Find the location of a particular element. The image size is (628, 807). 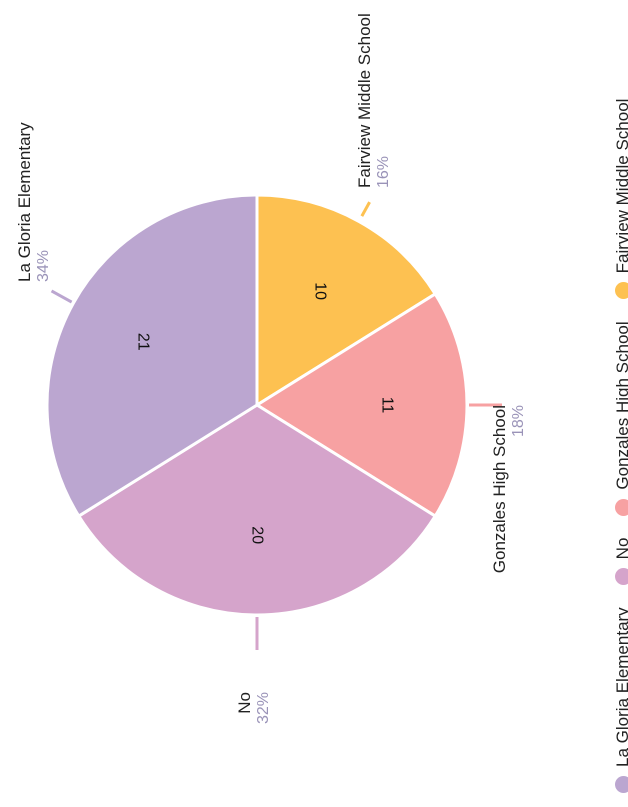

slice-value-la-gloria-elementary: 21 is located at coordinates (143, 342).